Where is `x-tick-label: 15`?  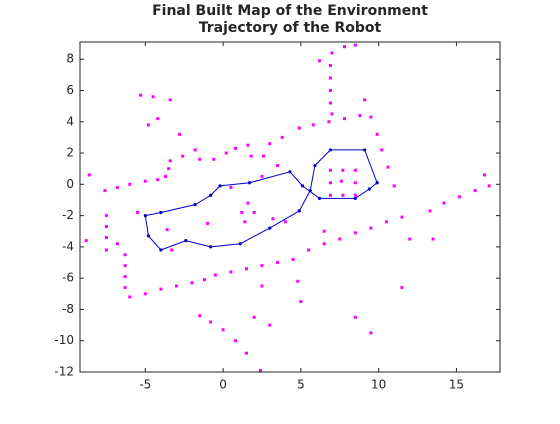 x-tick-label: 15 is located at coordinates (456, 385).